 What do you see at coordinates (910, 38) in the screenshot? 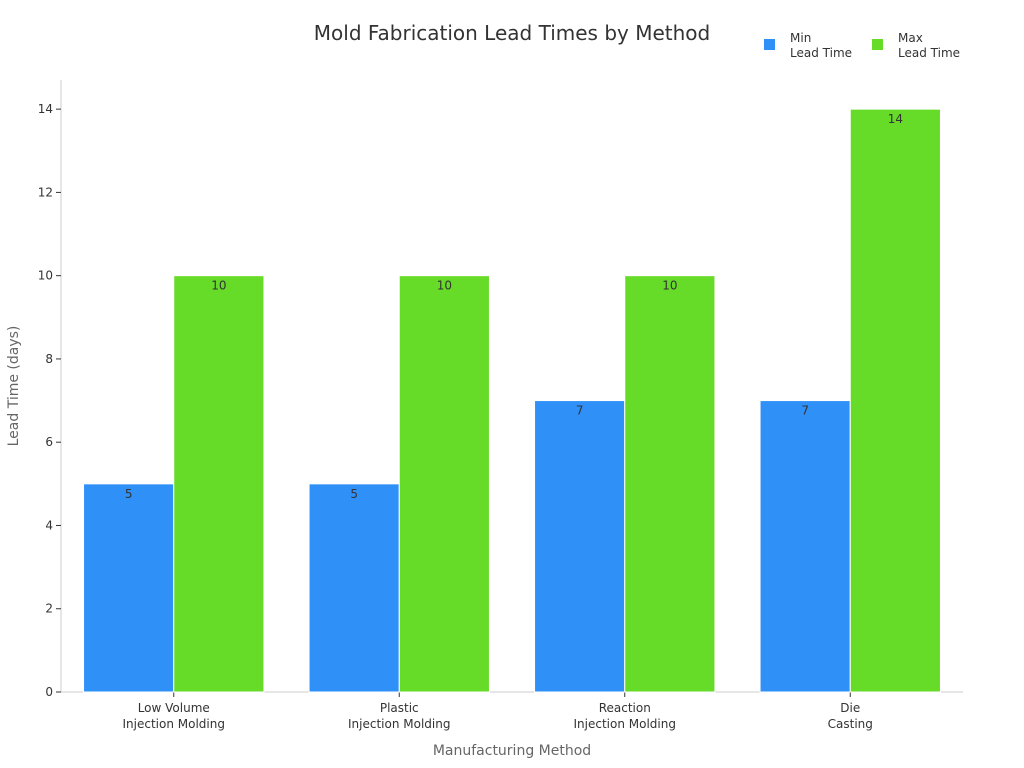
I see `legend-label-line: Max` at bounding box center [910, 38].